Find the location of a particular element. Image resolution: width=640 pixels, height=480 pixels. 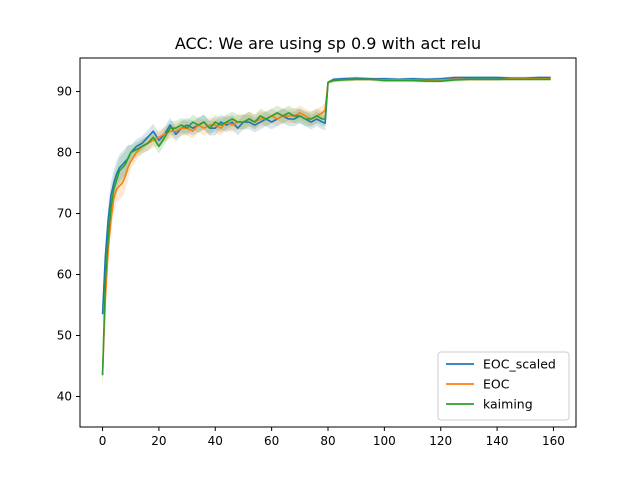

legend-box is located at coordinates (503, 386).